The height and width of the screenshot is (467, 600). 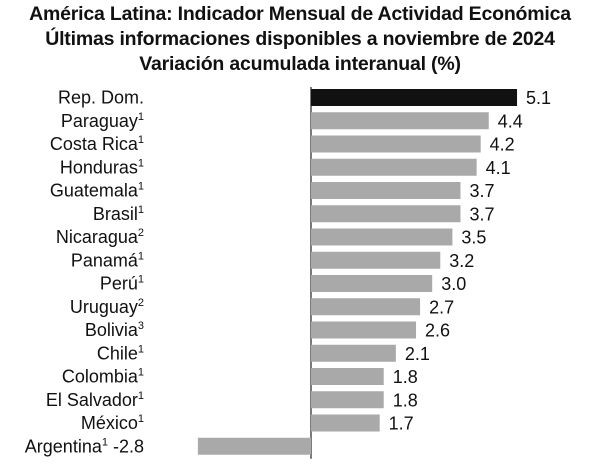 I want to click on category-label: Argentina1 -2.8, so click(x=84, y=446).